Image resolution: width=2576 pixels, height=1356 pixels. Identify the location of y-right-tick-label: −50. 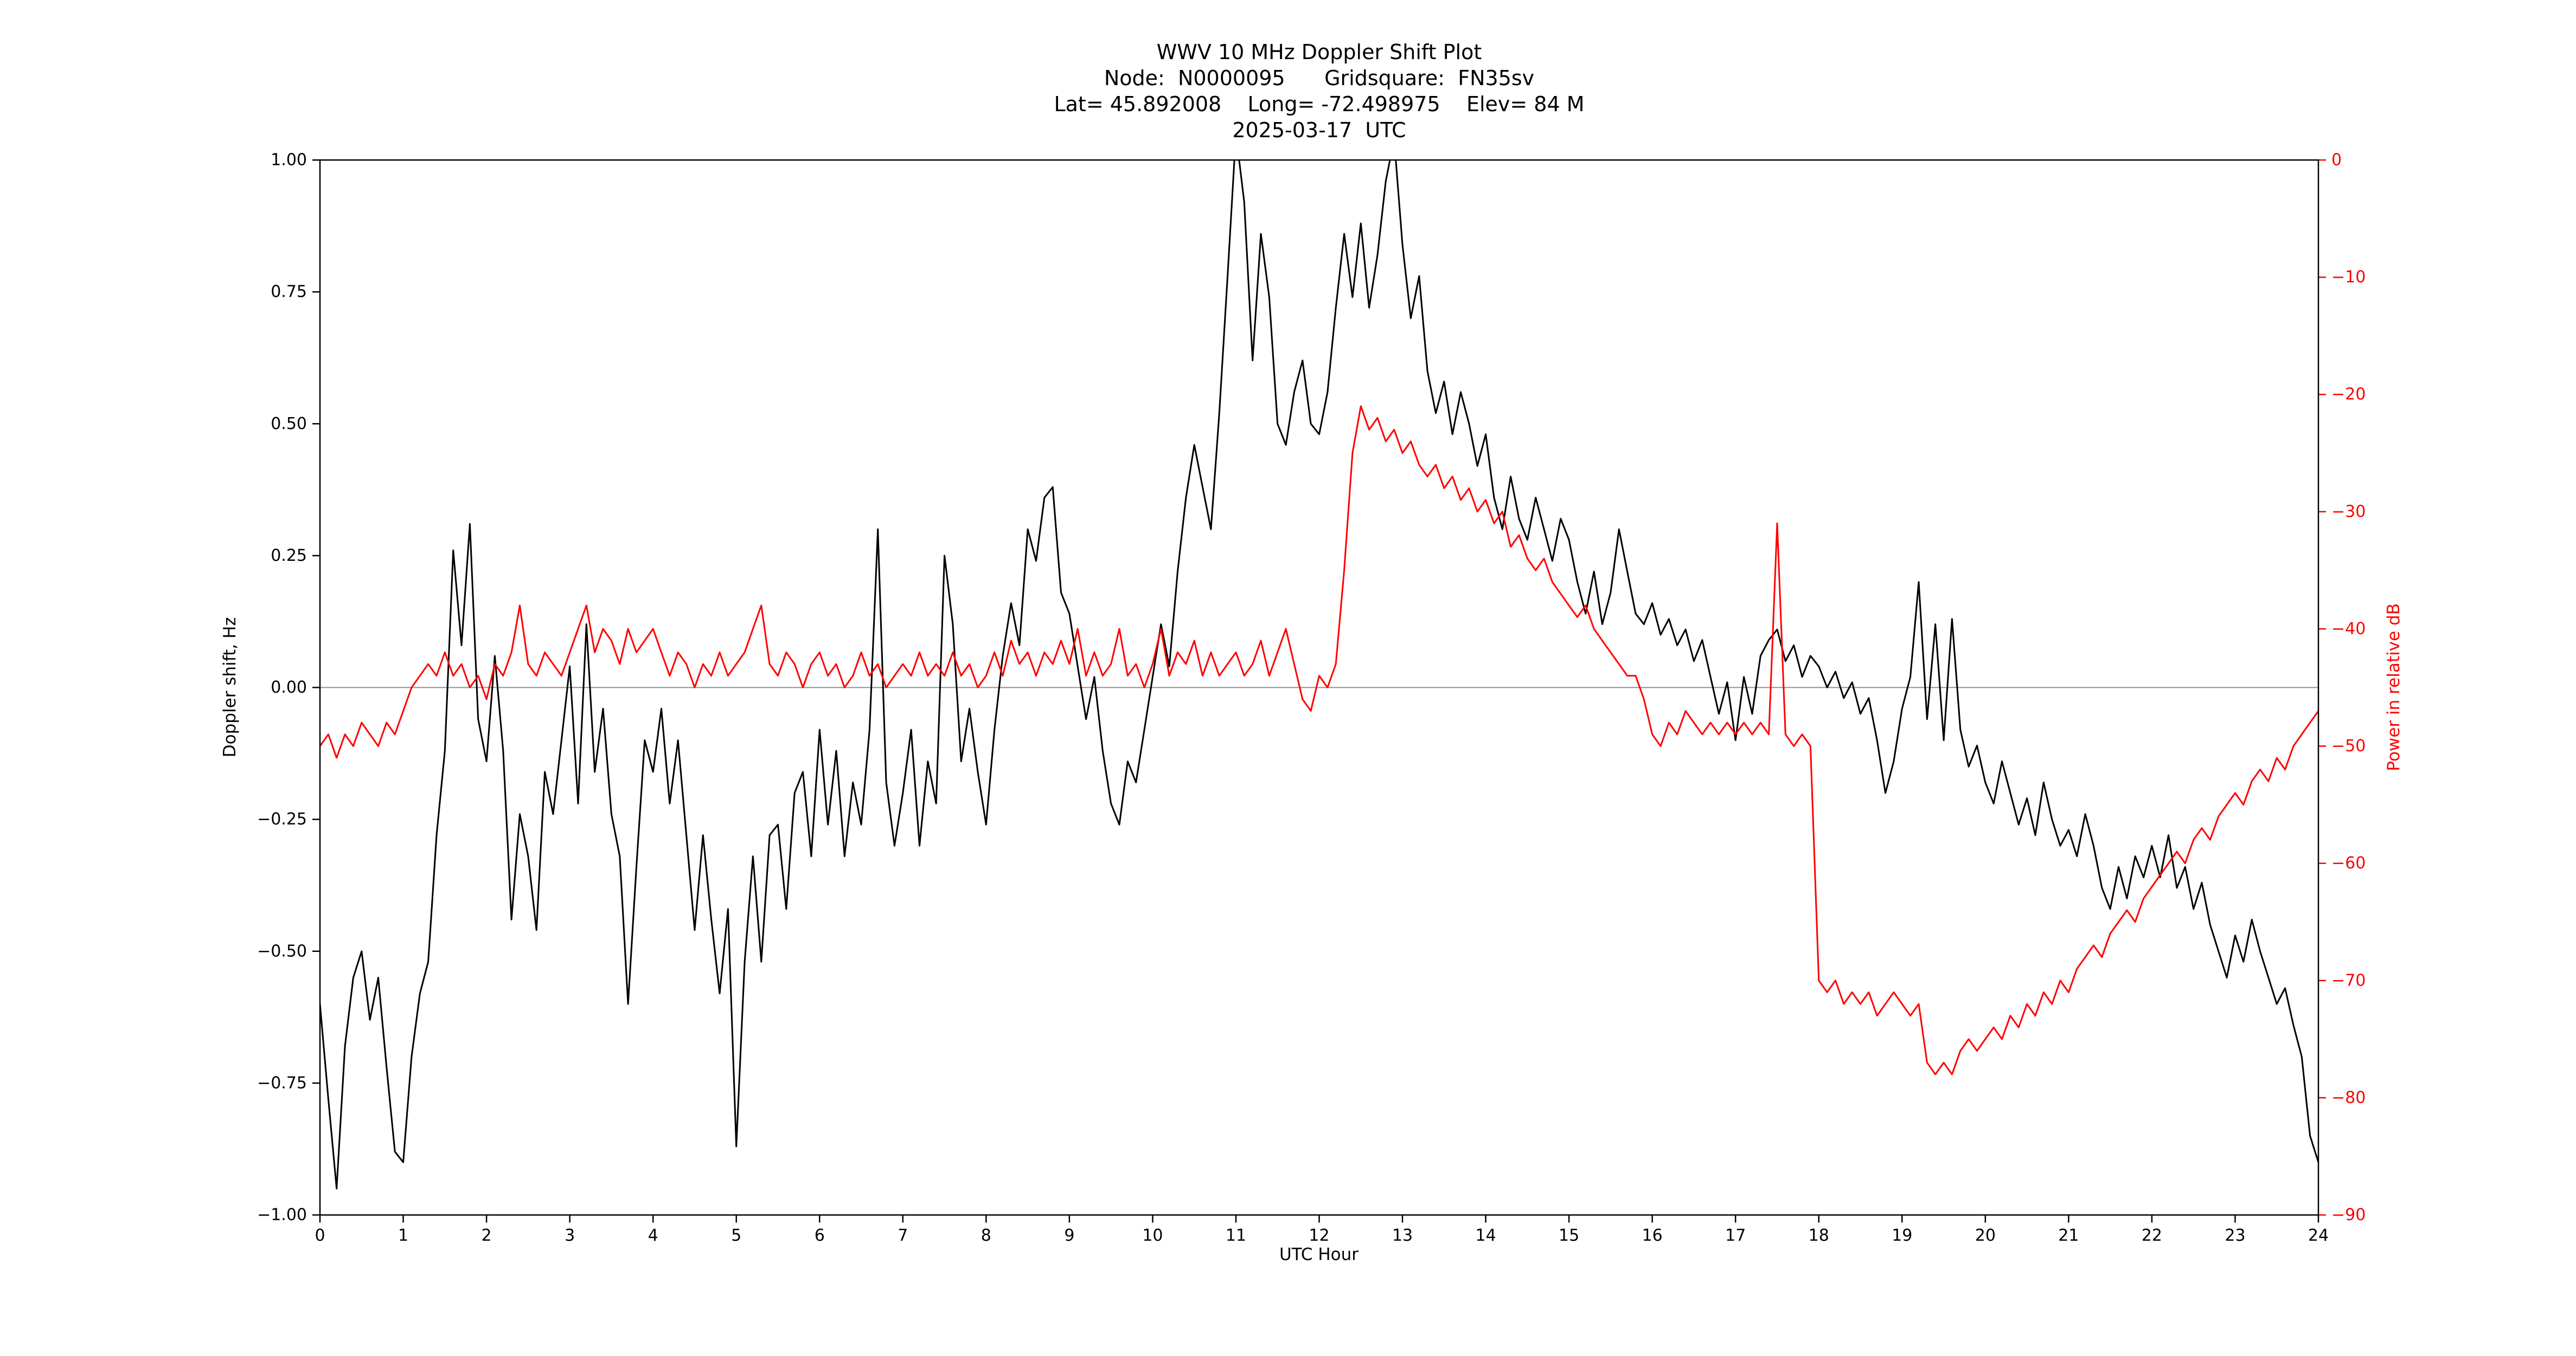
(2348, 746).